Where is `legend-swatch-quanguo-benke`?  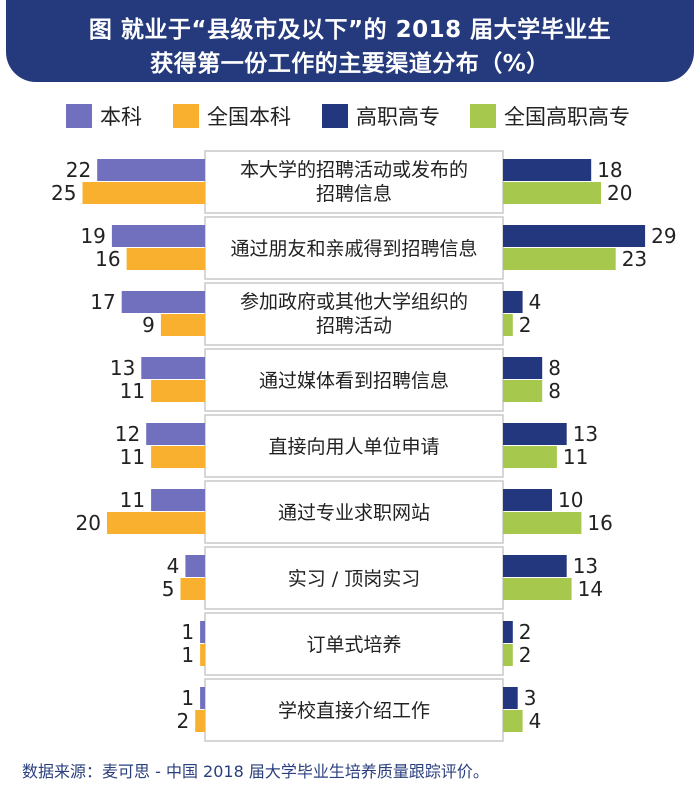 legend-swatch-quanguo-benke is located at coordinates (186, 116).